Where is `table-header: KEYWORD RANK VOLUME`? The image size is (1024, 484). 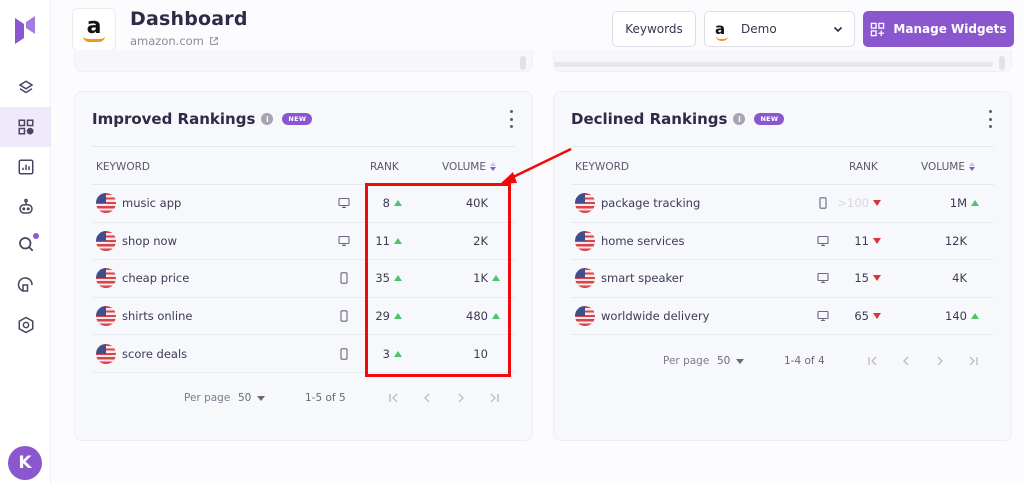
table-header: KEYWORD RANK VOLUME is located at coordinates (303, 167).